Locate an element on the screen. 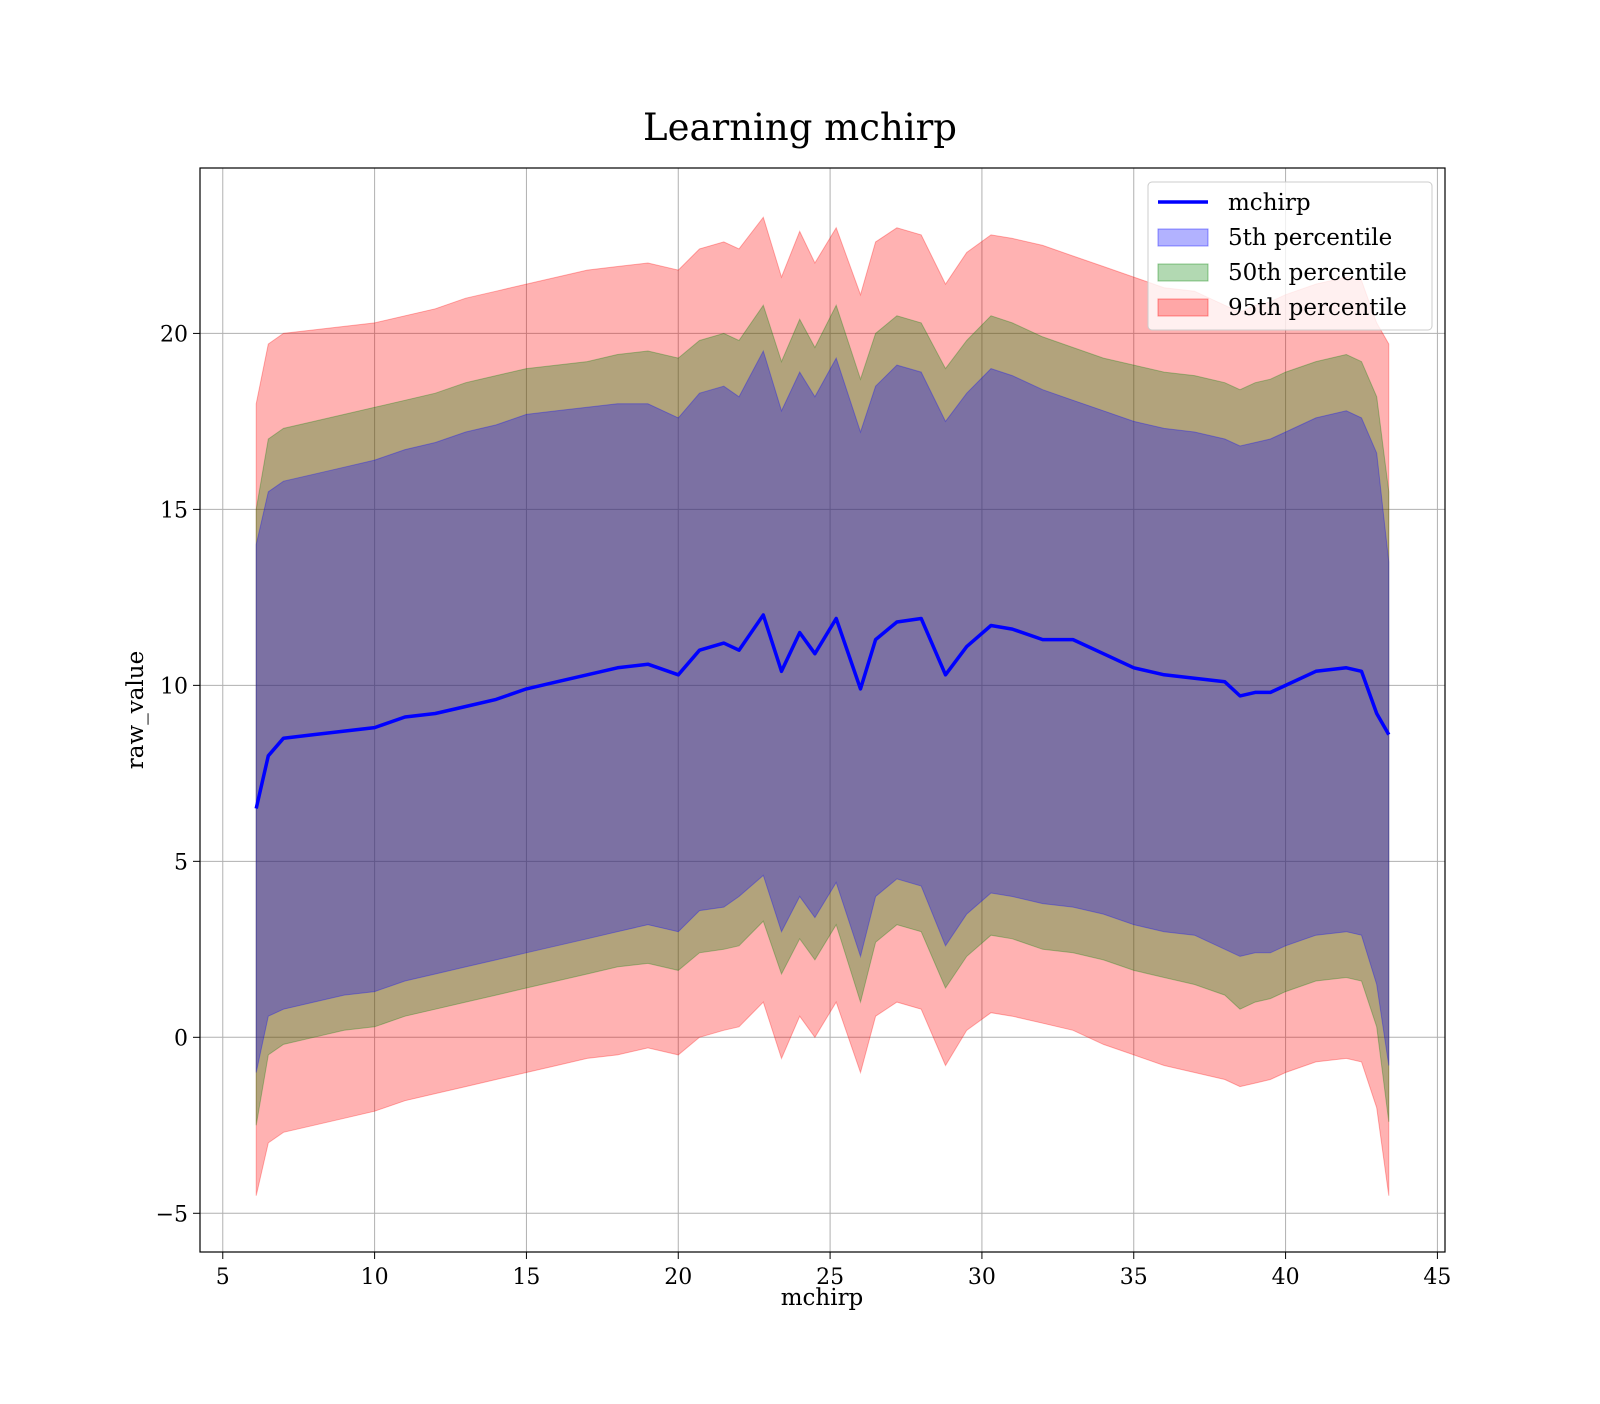  legend-label: 50th percentile is located at coordinates (1317, 273).